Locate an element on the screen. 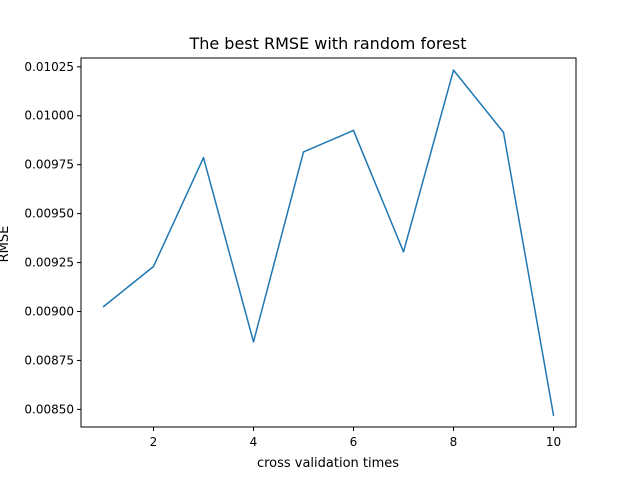 The image size is (640, 480). y-tick-label: 0.01000 is located at coordinates (49, 116).